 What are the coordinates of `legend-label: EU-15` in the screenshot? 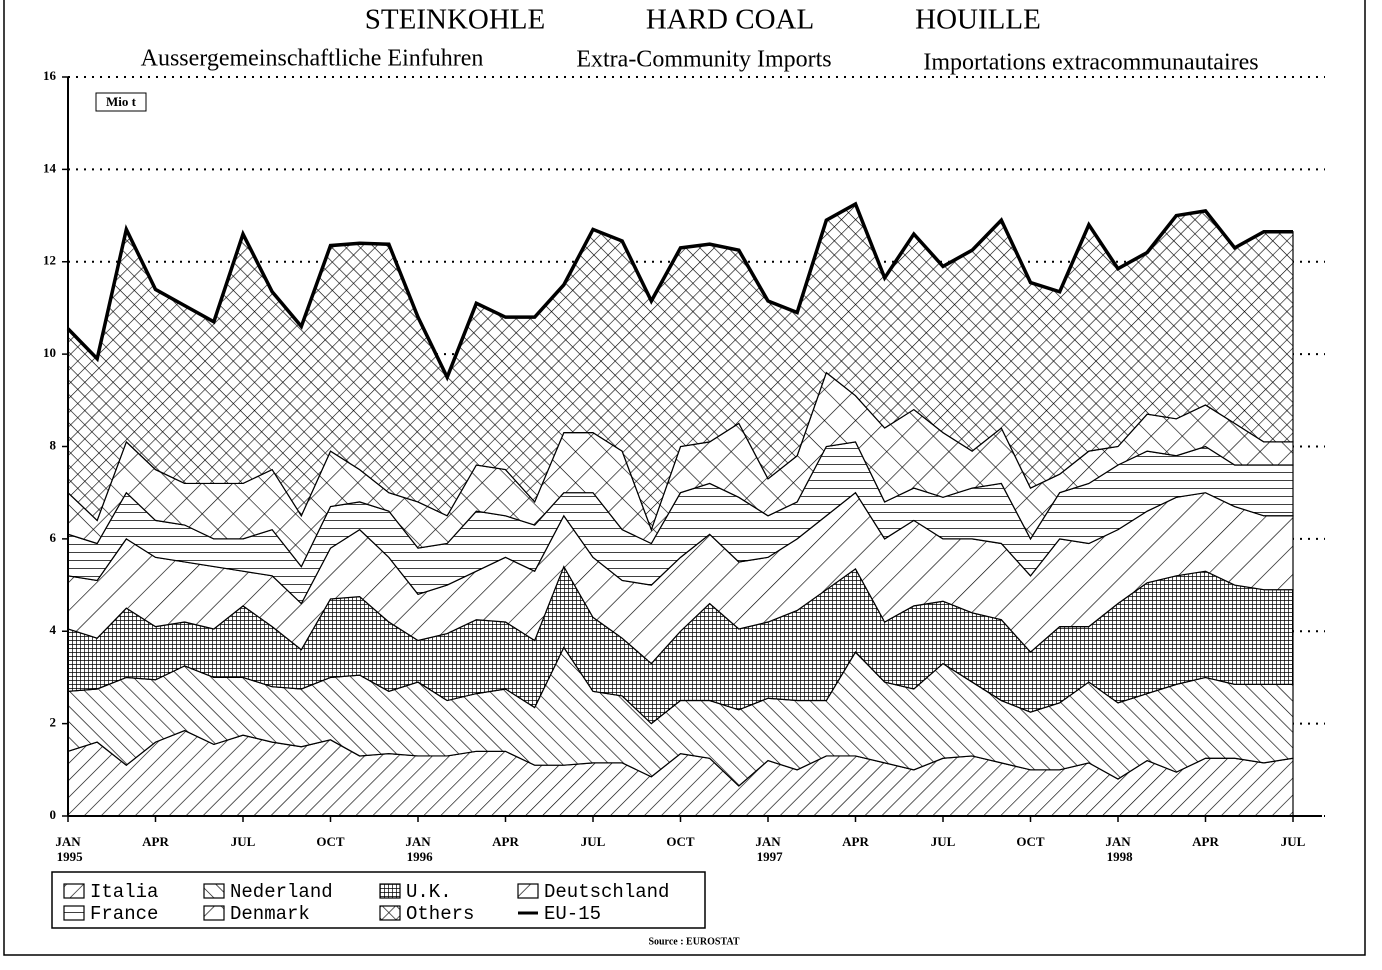 It's located at (572, 914).